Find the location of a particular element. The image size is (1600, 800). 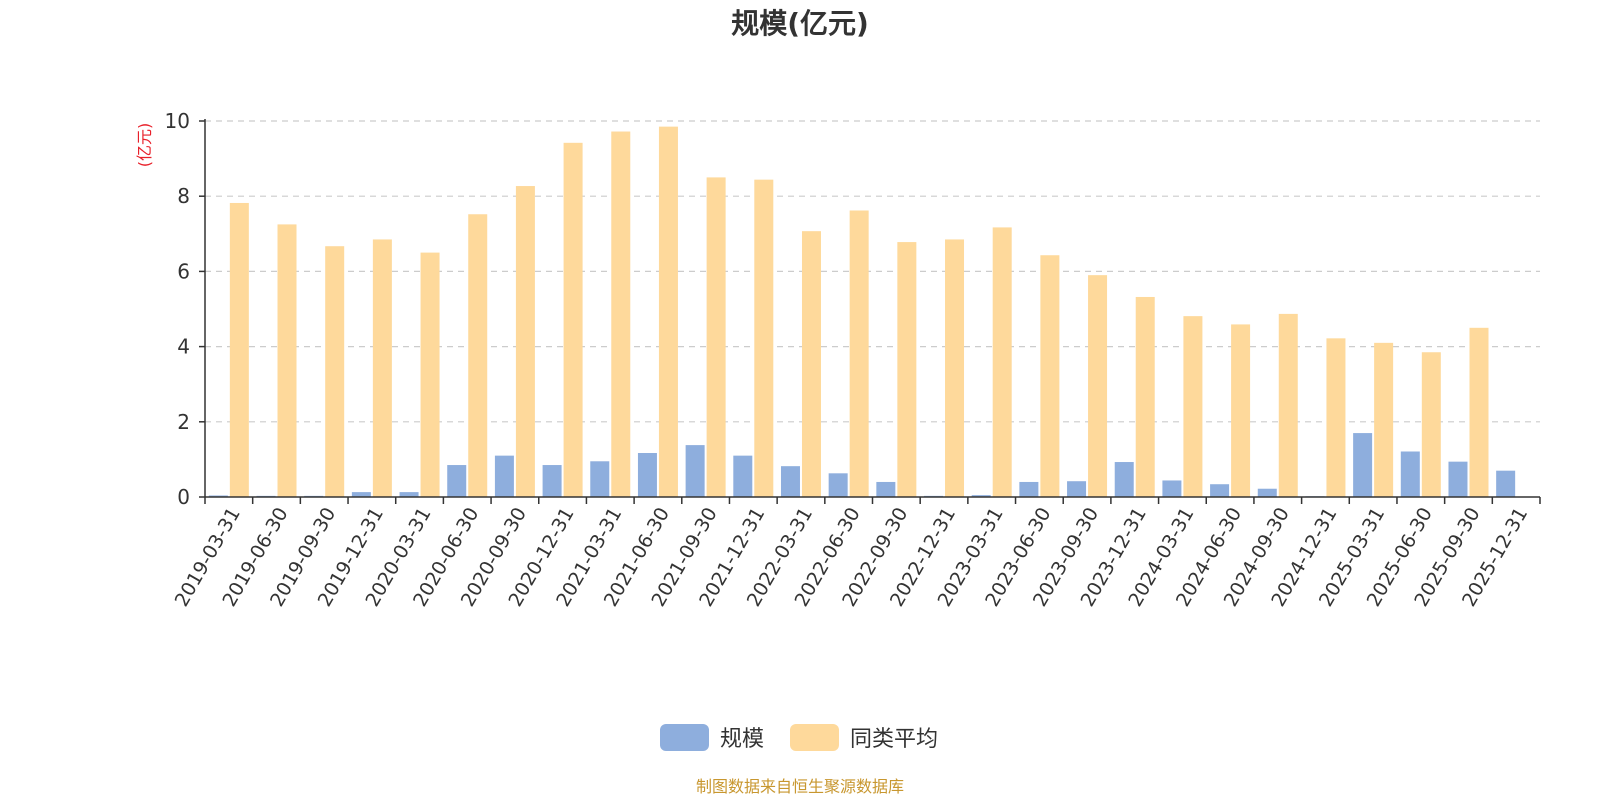

legend-item-scale: 规模 is located at coordinates (712, 738).